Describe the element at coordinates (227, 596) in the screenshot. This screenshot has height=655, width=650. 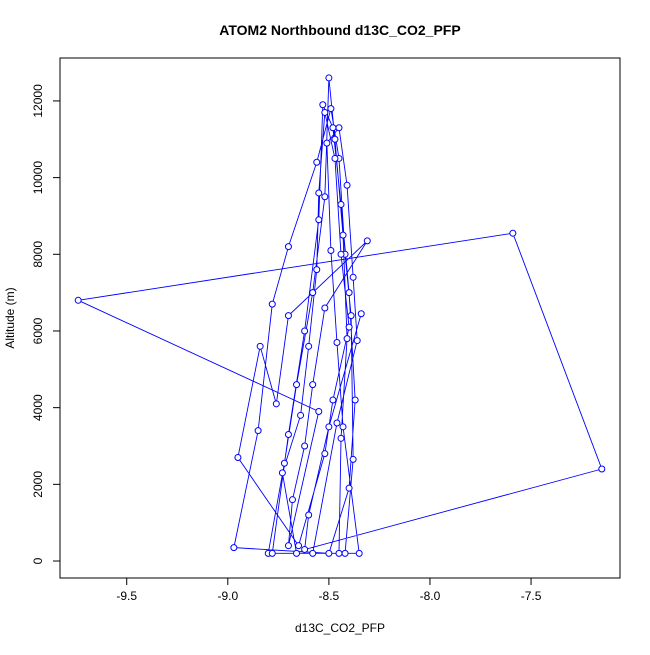
I see `x-tick-label: -9.0` at that location.